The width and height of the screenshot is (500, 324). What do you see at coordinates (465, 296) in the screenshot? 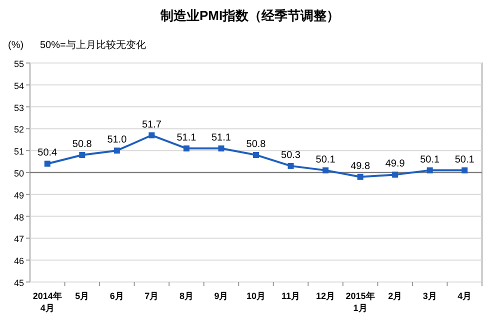
I see `x-tick-label: 4月` at bounding box center [465, 296].